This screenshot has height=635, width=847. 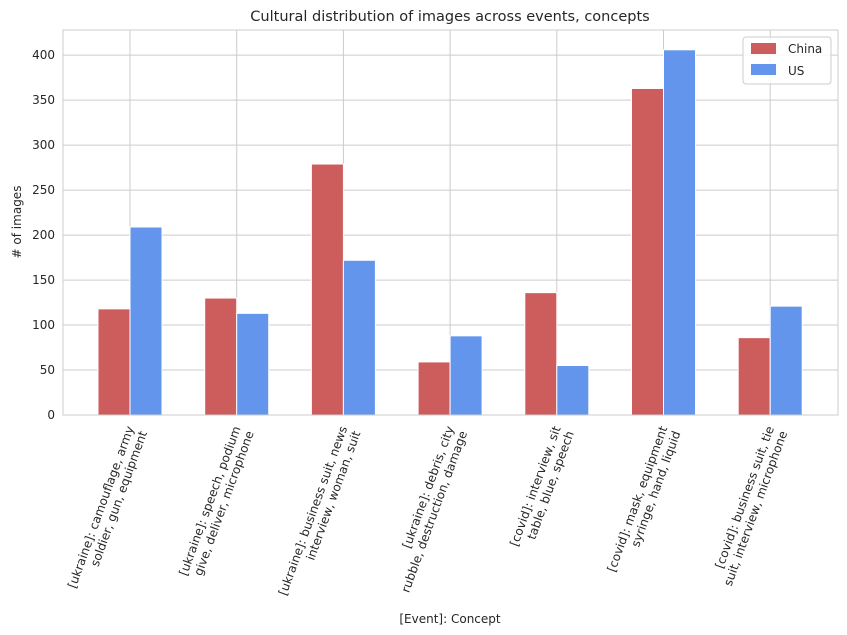 I want to click on legend: China US, so click(x=787, y=60).